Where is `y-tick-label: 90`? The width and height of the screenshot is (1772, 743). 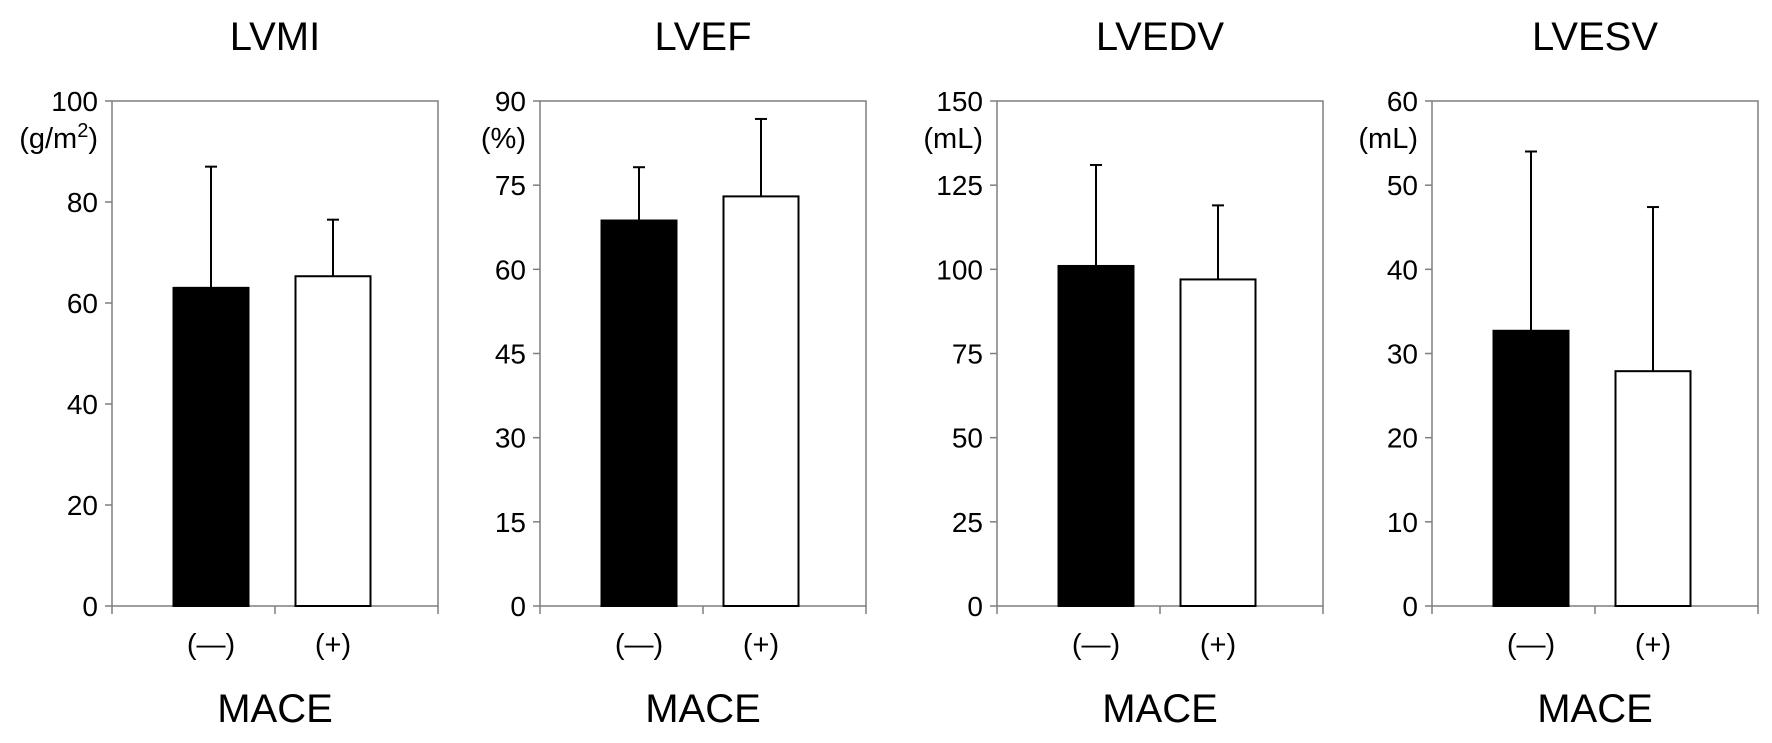
y-tick-label: 90 is located at coordinates (510, 101).